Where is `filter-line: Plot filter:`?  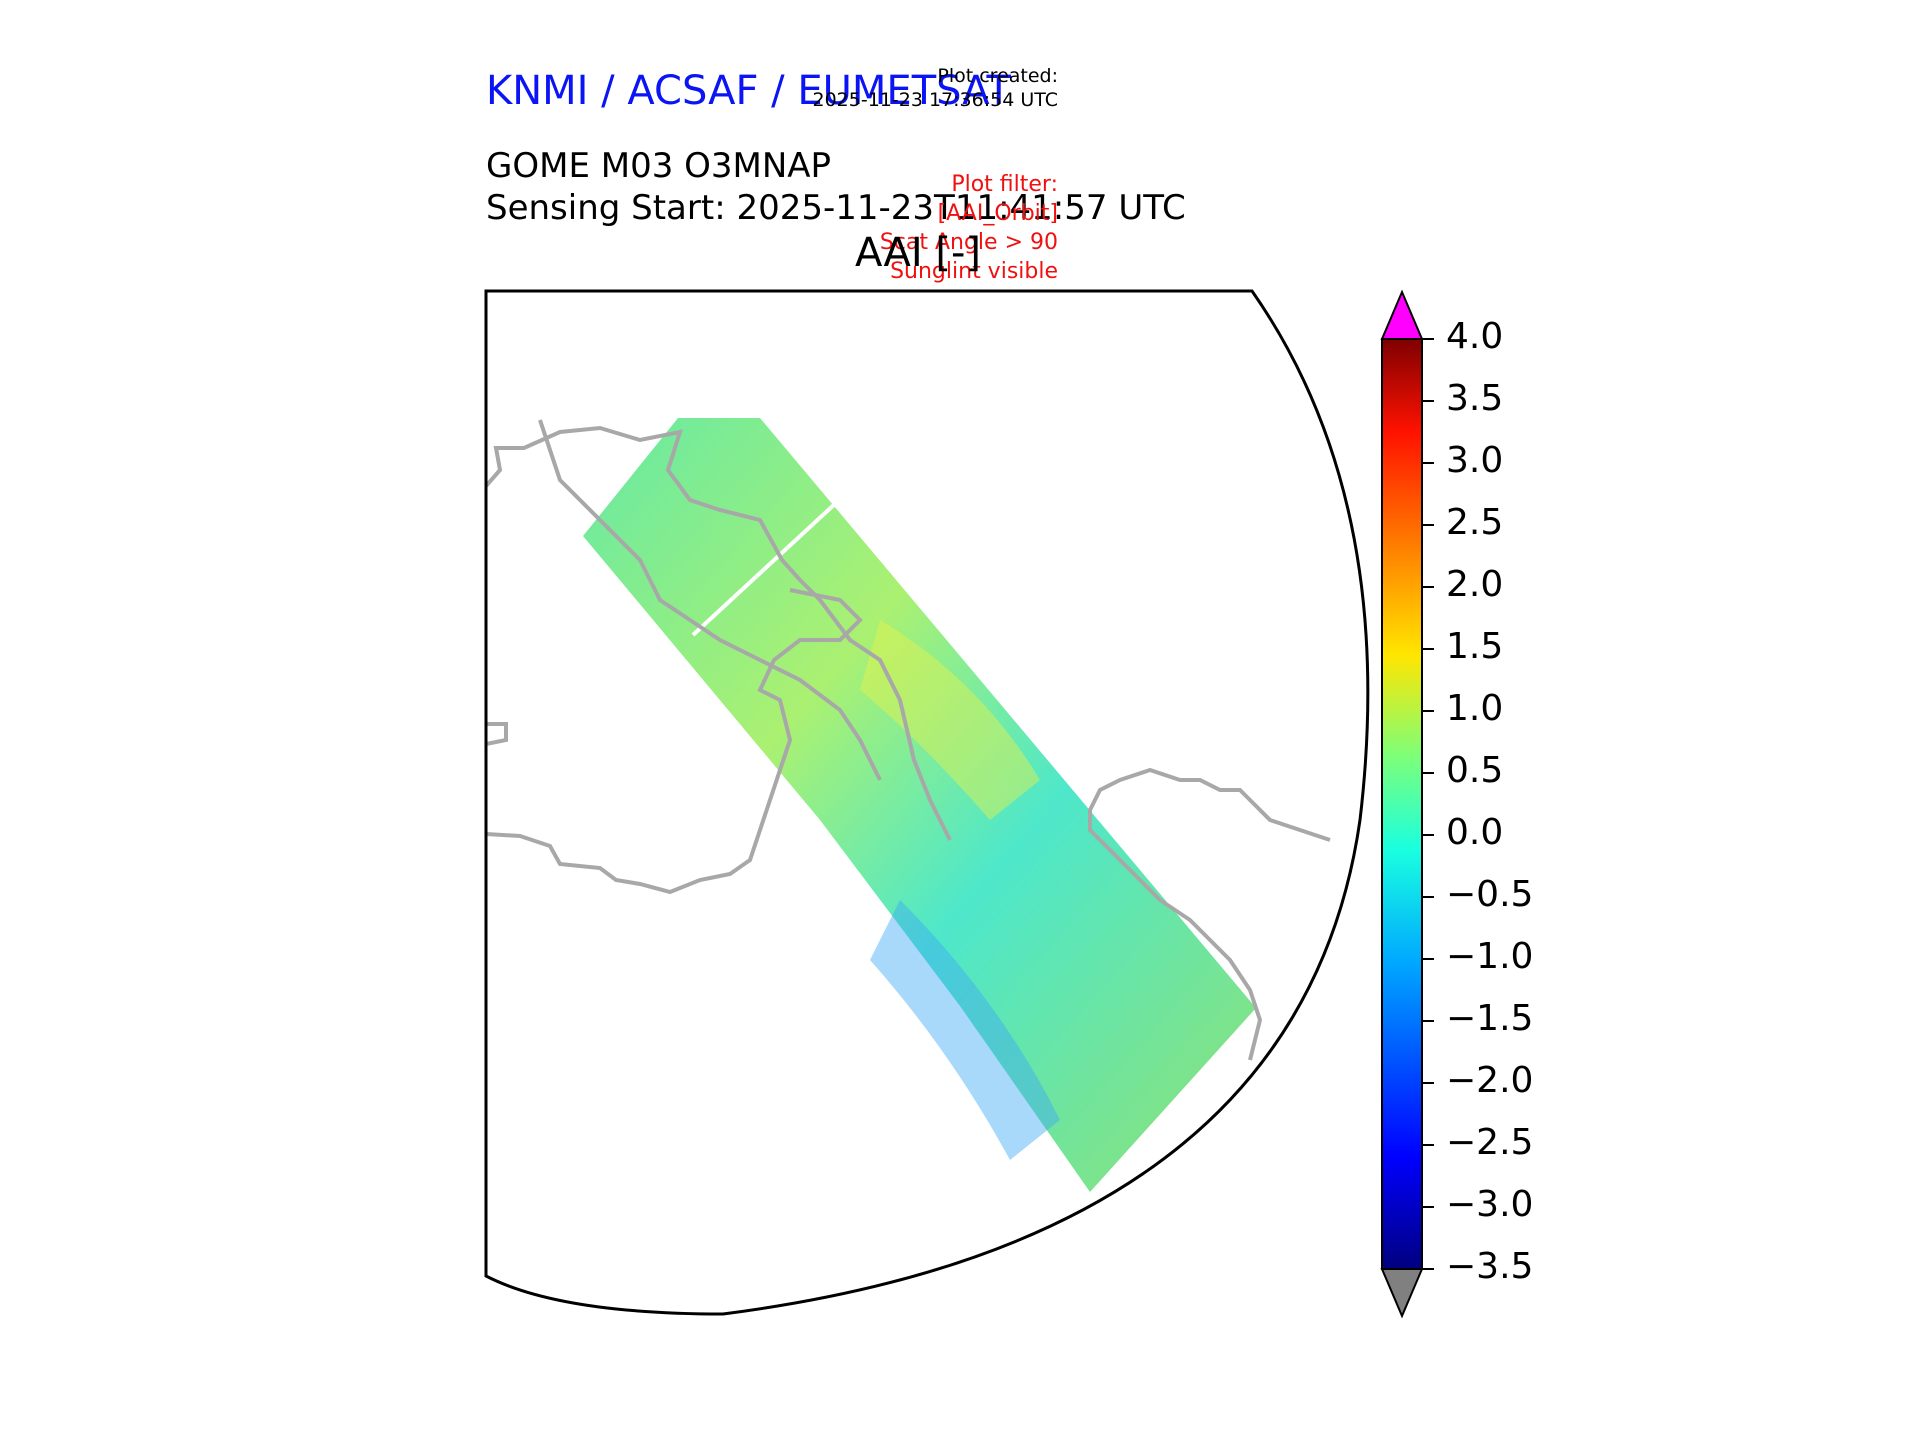 filter-line: Plot filter: is located at coordinates (1004, 184).